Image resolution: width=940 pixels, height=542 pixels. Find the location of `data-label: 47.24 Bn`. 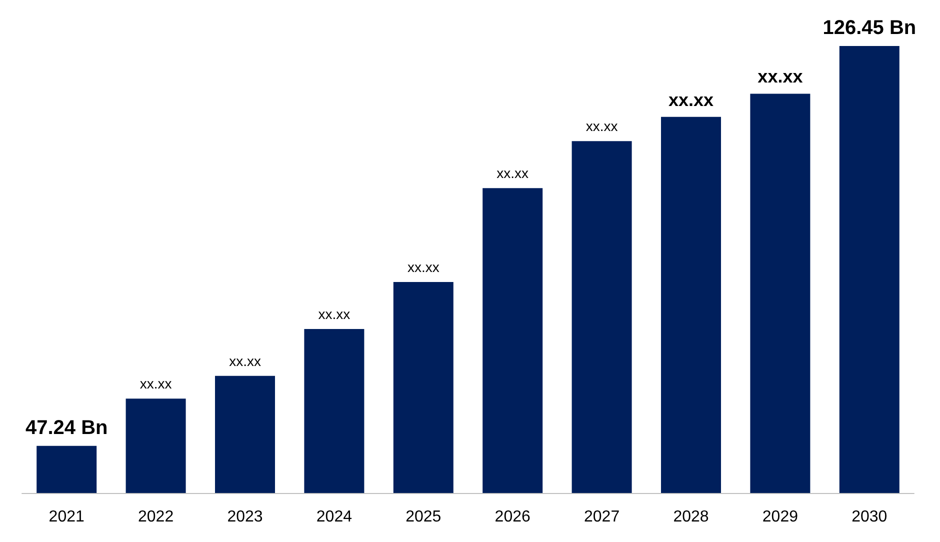

data-label: 47.24 Bn is located at coordinates (66, 427).